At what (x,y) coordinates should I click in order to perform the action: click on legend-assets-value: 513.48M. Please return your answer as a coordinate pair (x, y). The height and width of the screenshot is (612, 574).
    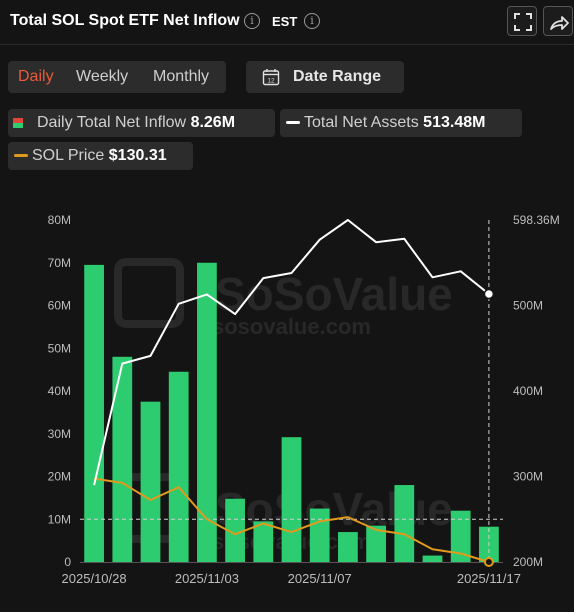
    Looking at the image, I should click on (454, 122).